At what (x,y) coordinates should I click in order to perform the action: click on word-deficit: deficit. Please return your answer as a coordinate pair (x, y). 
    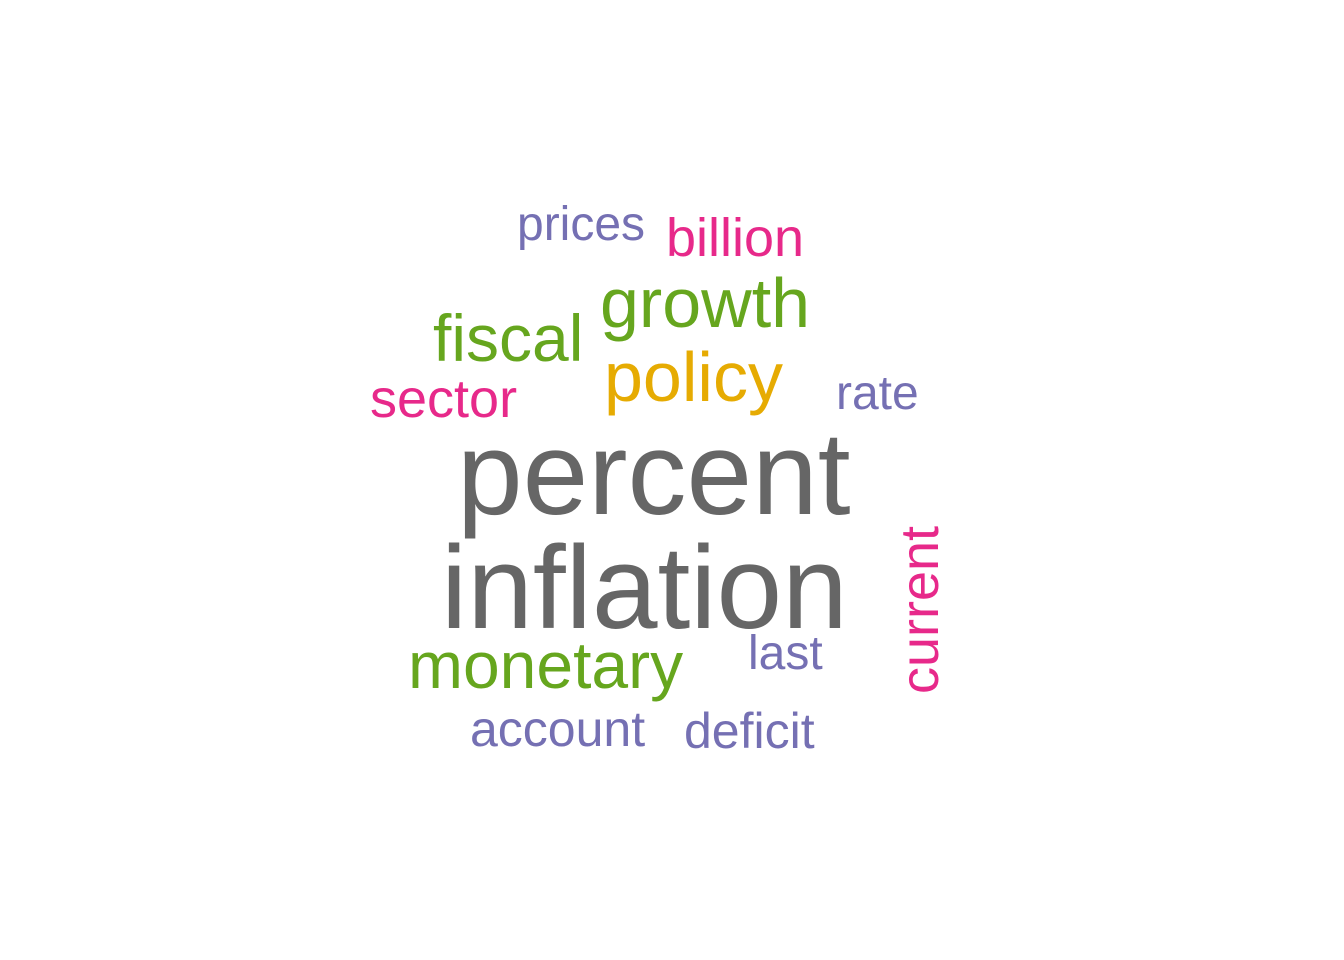
    Looking at the image, I should click on (749, 731).